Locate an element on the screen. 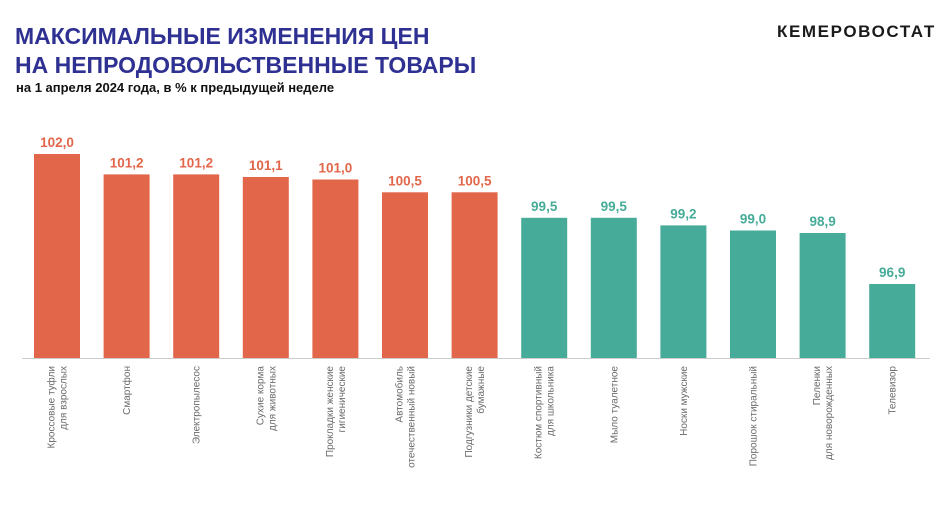 The width and height of the screenshot is (939, 509). category-label: Кроссовые туфли для взрослых is located at coordinates (58, 407).